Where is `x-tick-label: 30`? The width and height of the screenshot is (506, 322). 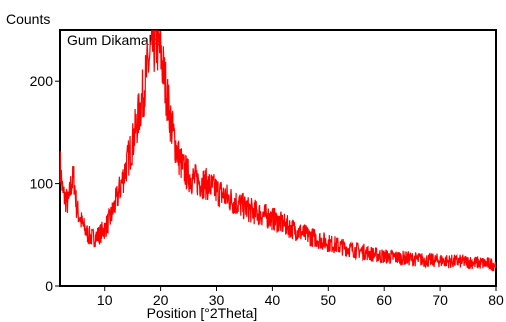 x-tick-label: 30 is located at coordinates (217, 300).